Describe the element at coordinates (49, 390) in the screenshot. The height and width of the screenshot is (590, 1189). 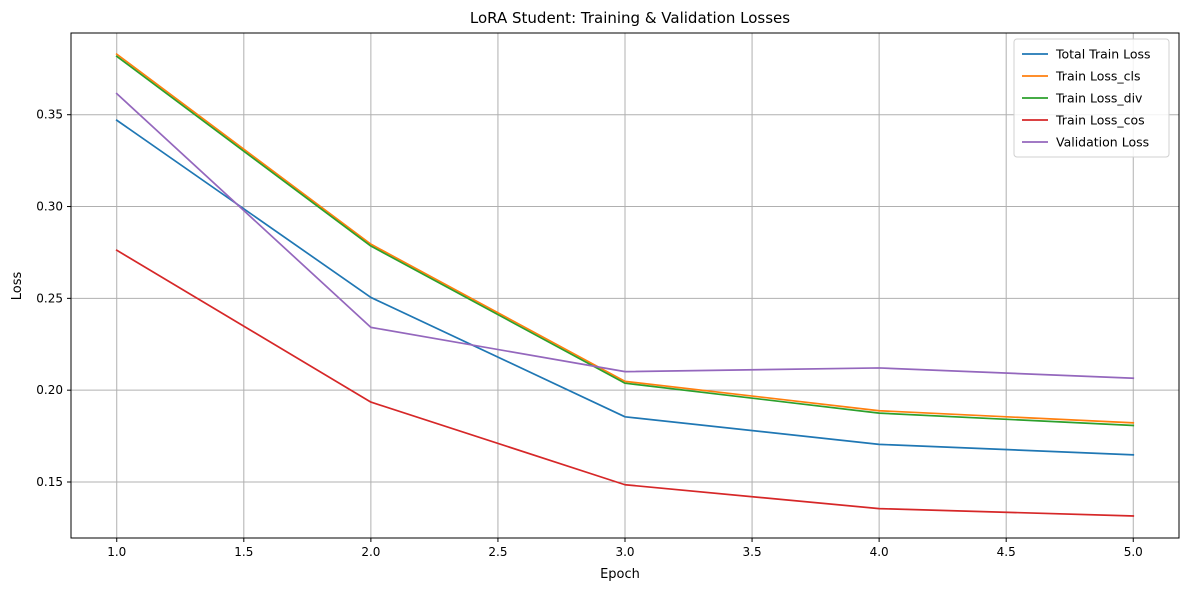
I see `y-tick-label: 0.20` at that location.